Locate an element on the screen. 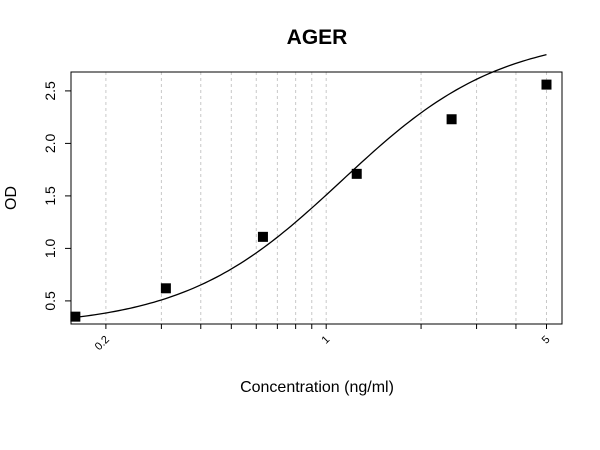  y-tick-label: 2.0 is located at coordinates (50, 143).